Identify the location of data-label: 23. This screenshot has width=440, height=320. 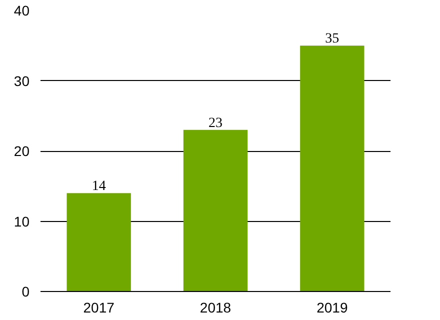
(215, 123).